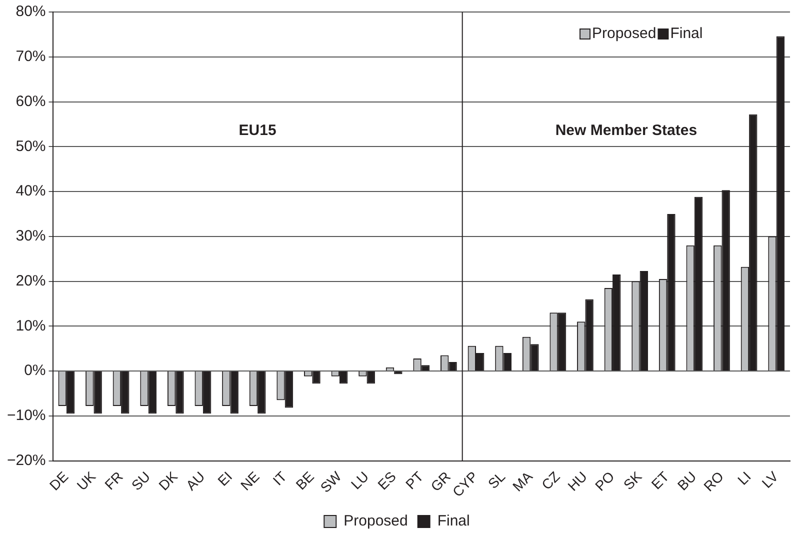  I want to click on x-tick-label: BU, so click(687, 481).